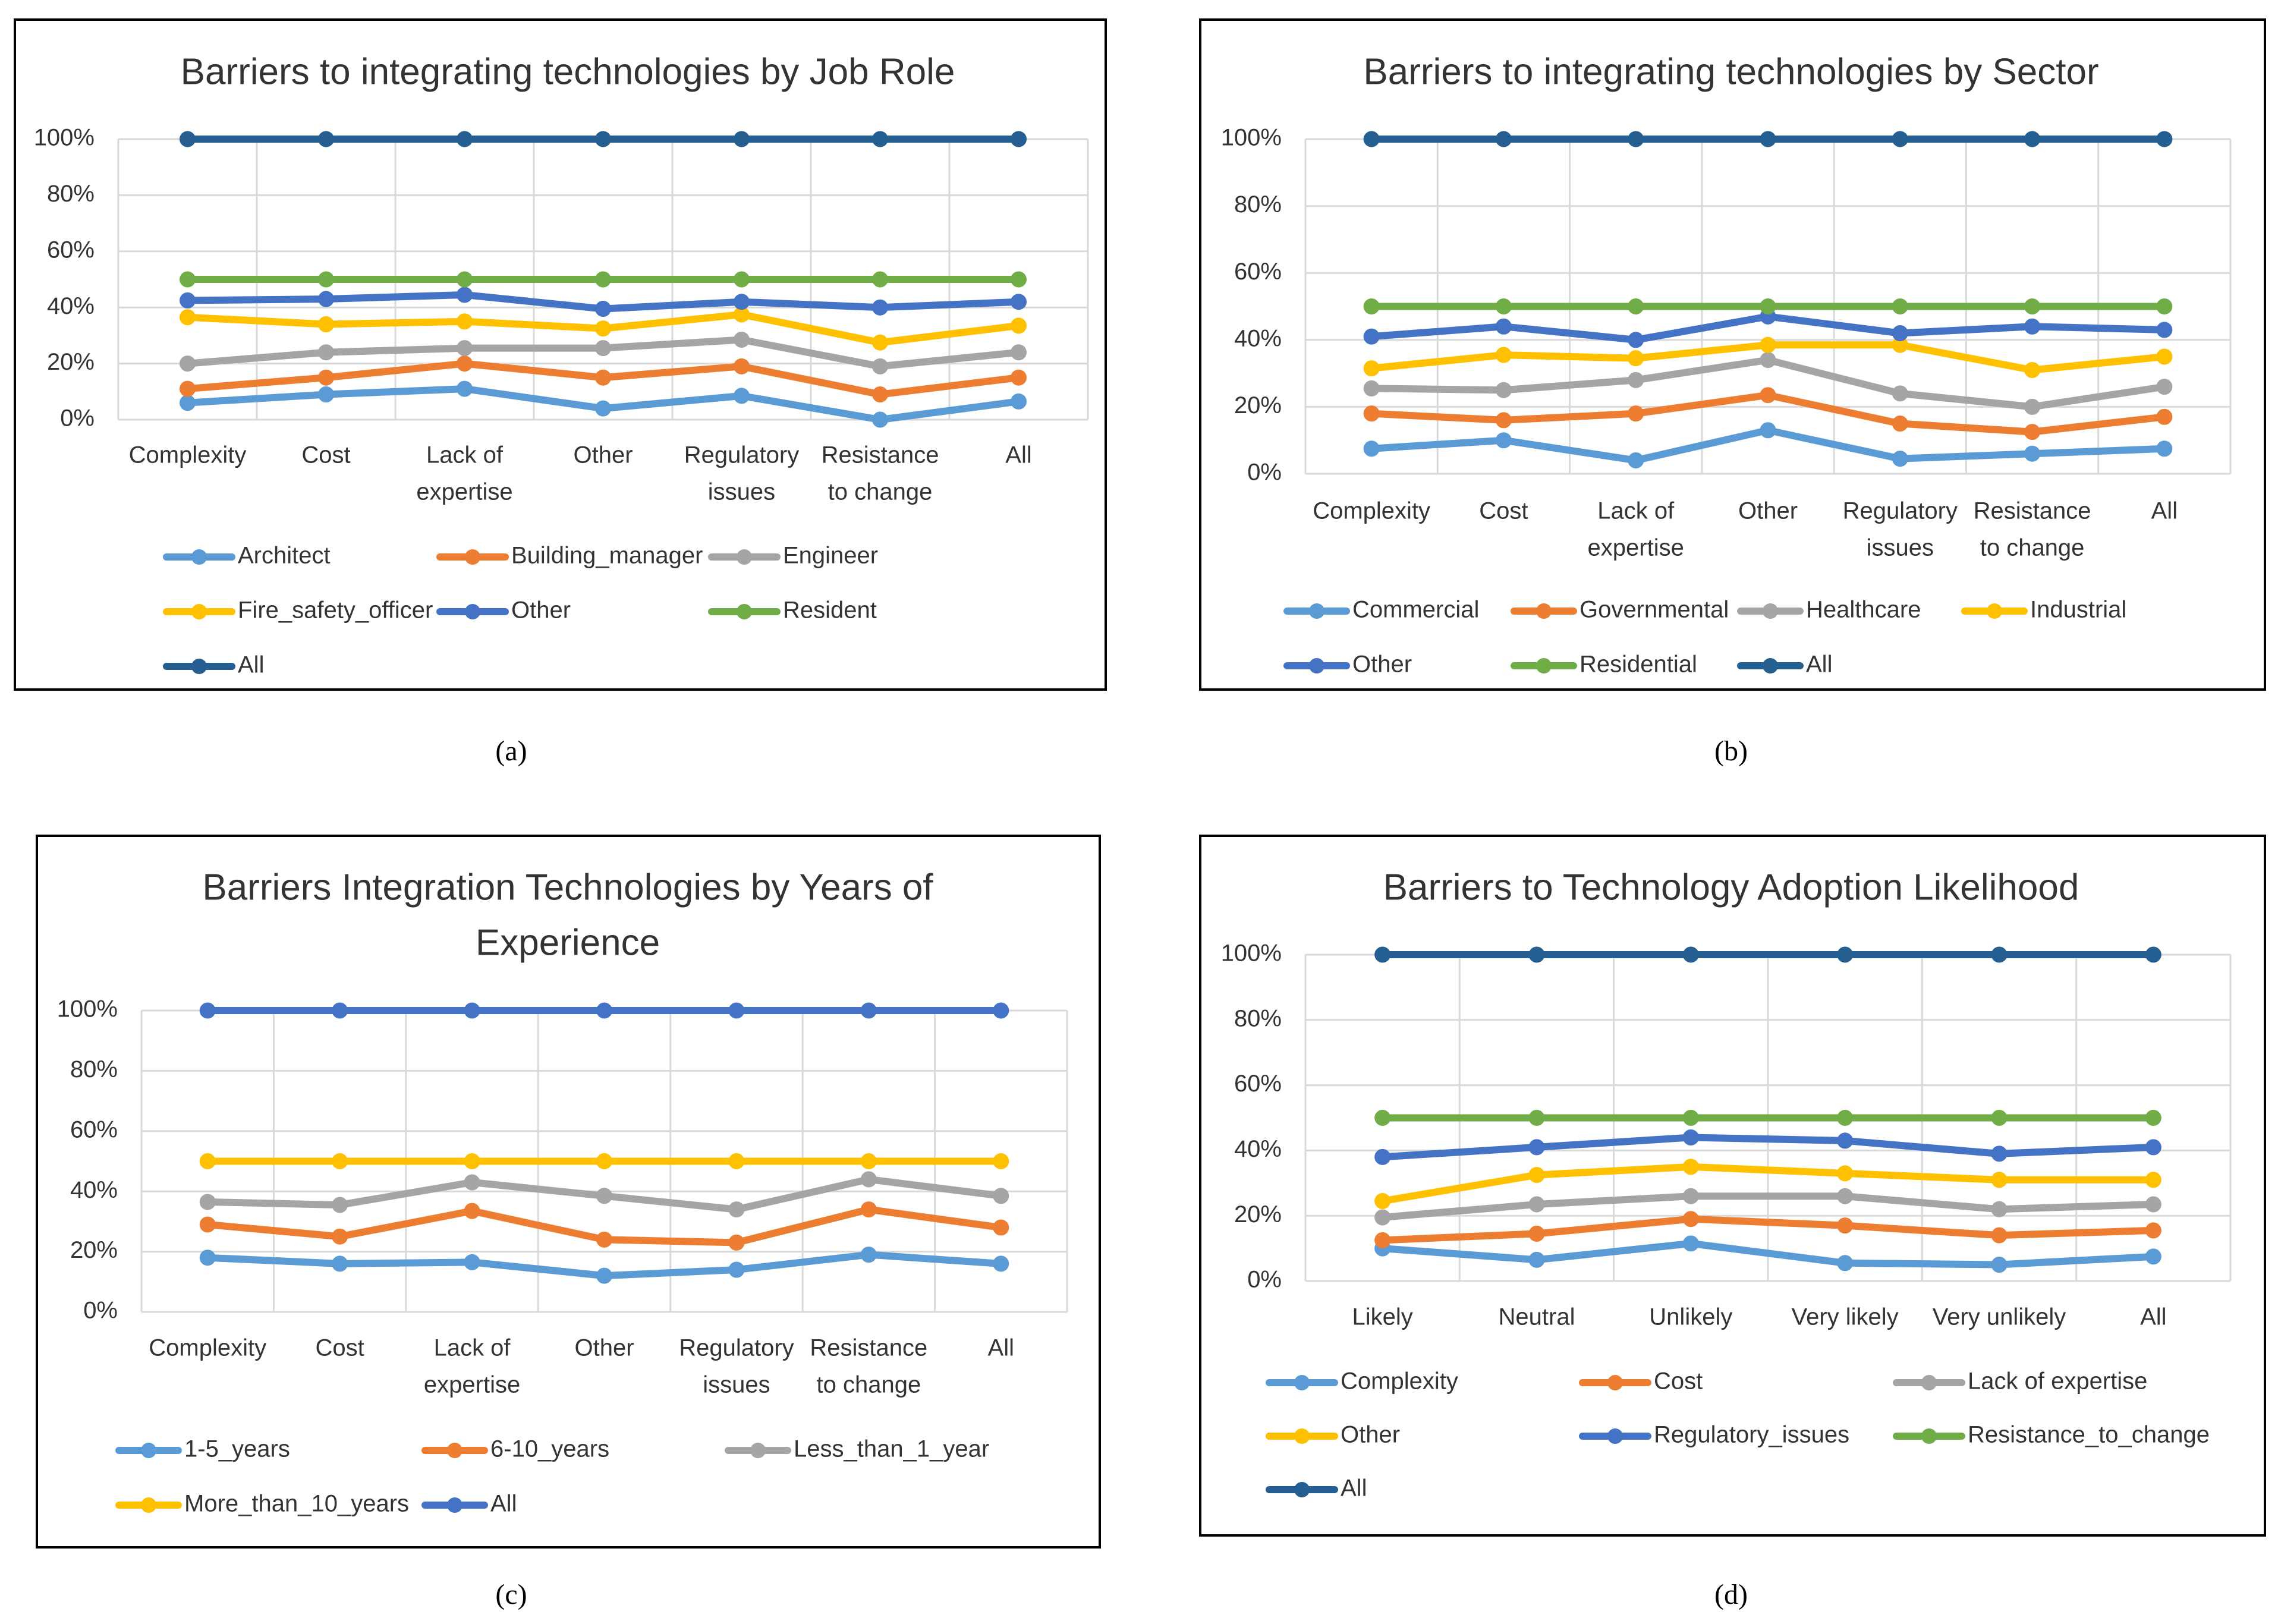  Describe the element at coordinates (472, 1385) in the screenshot. I see `x-tick-label: expertise` at that location.